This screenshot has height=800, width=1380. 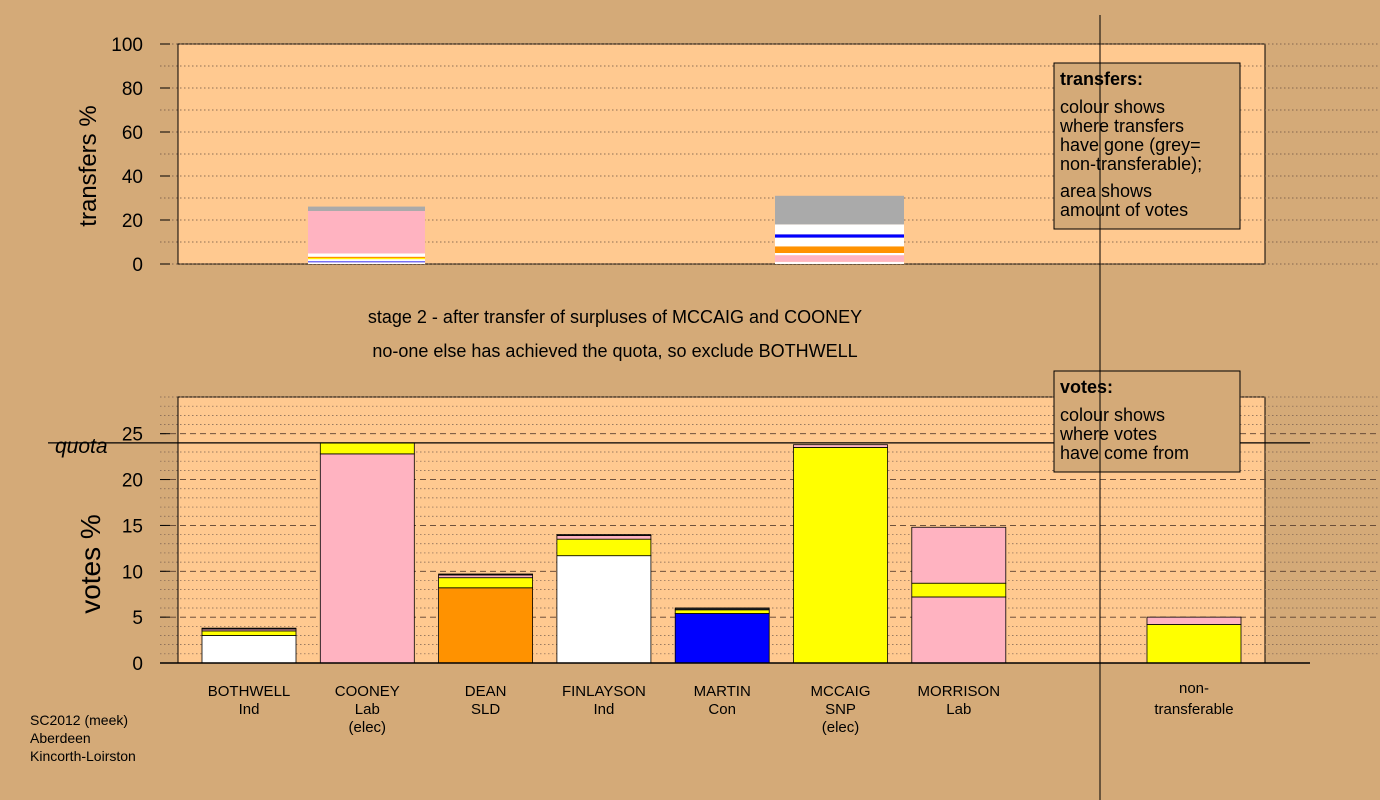 I want to click on votes-legend-box, so click(x=1147, y=421).